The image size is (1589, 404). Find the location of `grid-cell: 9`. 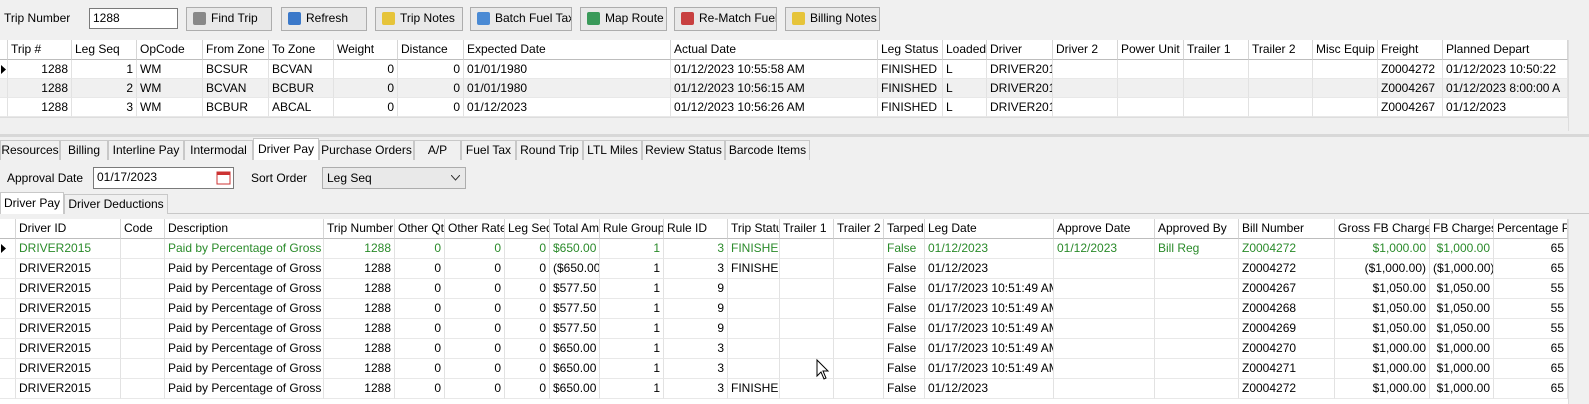

grid-cell: 9 is located at coordinates (696, 329).